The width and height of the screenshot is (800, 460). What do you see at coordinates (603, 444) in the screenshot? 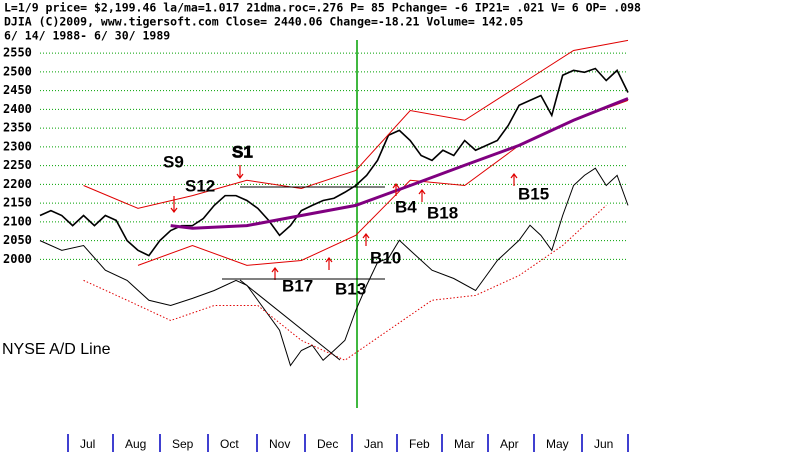
I see `x-tick-label: Jun` at bounding box center [603, 444].